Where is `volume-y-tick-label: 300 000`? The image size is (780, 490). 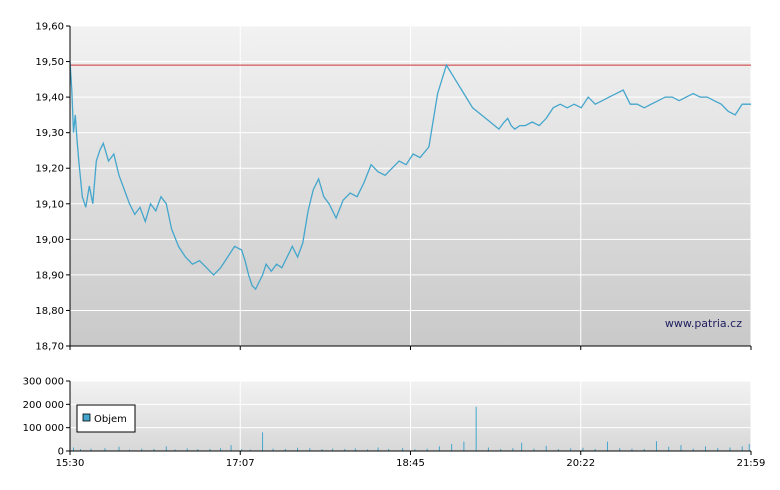
volume-y-tick-label: 300 000 is located at coordinates (43, 382).